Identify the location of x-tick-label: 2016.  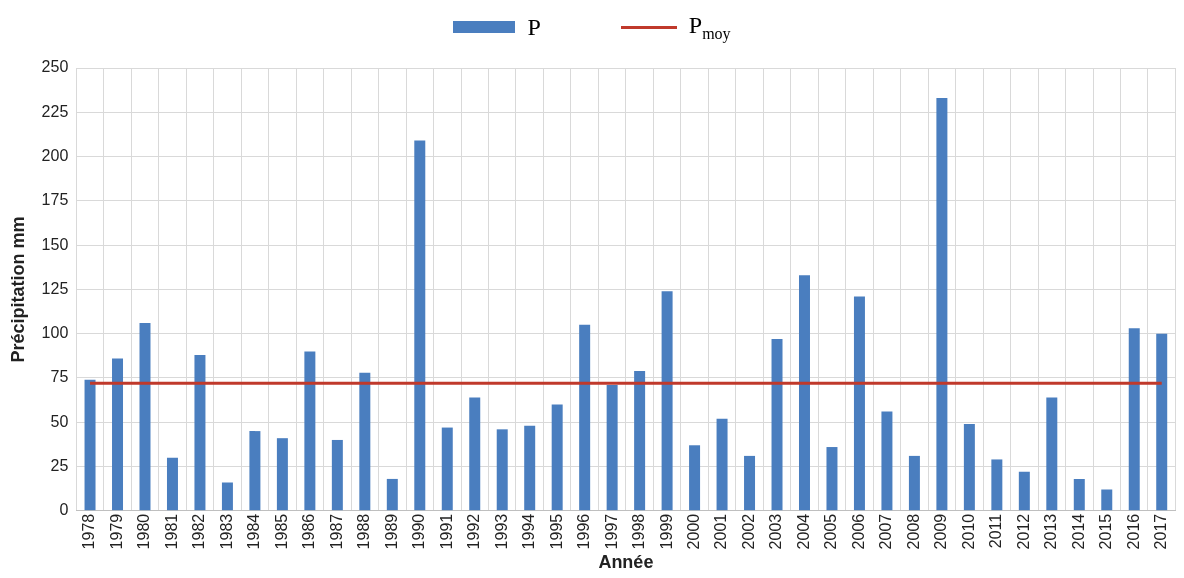
(1133, 531).